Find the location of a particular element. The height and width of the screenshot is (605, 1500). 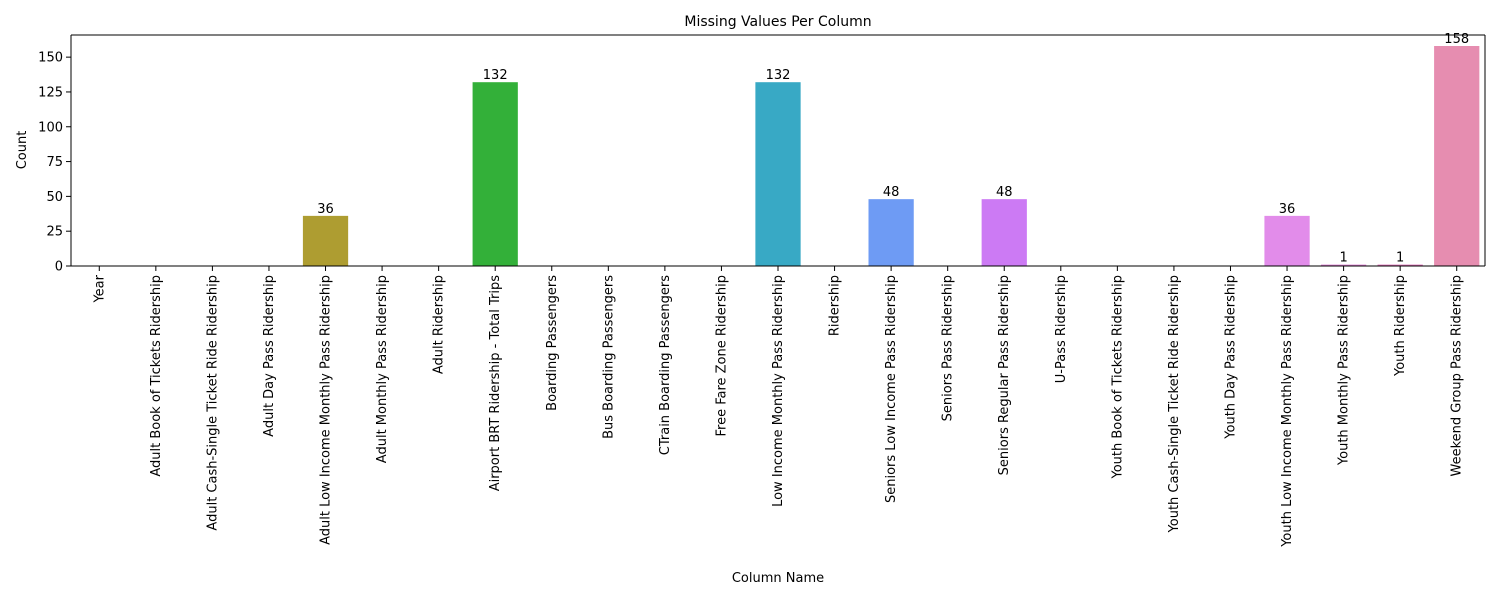

y-tick-label-0: 0 is located at coordinates (59, 267).